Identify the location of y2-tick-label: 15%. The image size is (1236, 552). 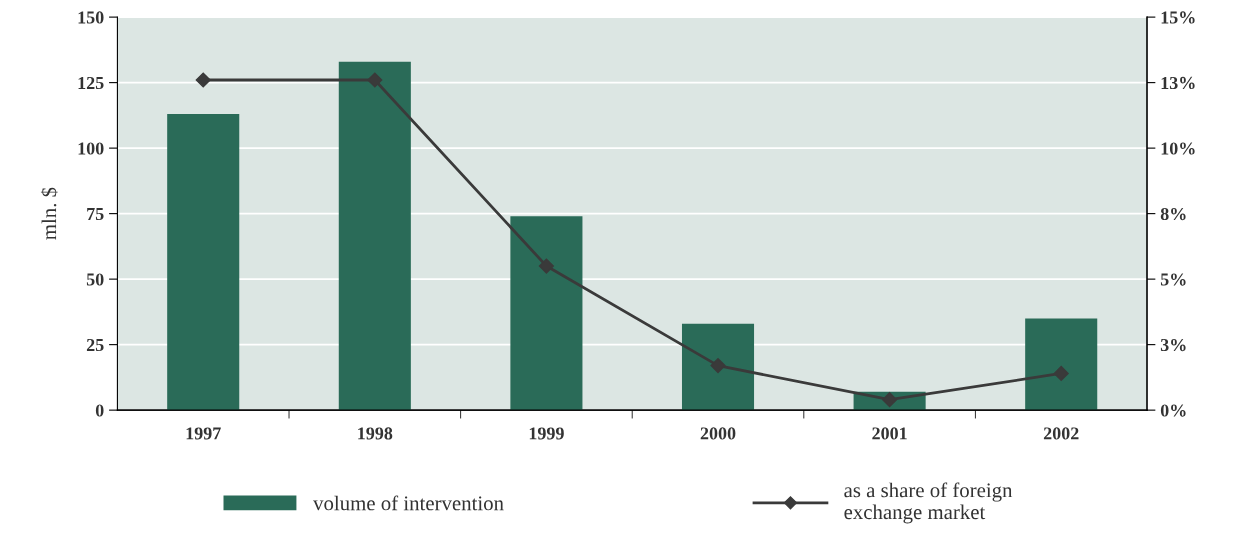
(1178, 17).